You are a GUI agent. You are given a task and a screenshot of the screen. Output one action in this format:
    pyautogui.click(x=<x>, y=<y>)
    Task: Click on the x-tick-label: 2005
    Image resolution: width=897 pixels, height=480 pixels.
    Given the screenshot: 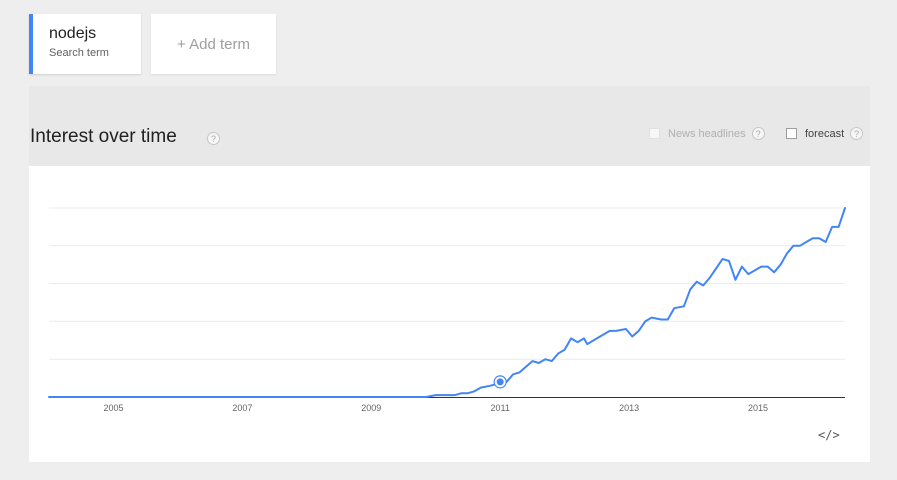 What is the action you would take?
    pyautogui.click(x=113, y=408)
    